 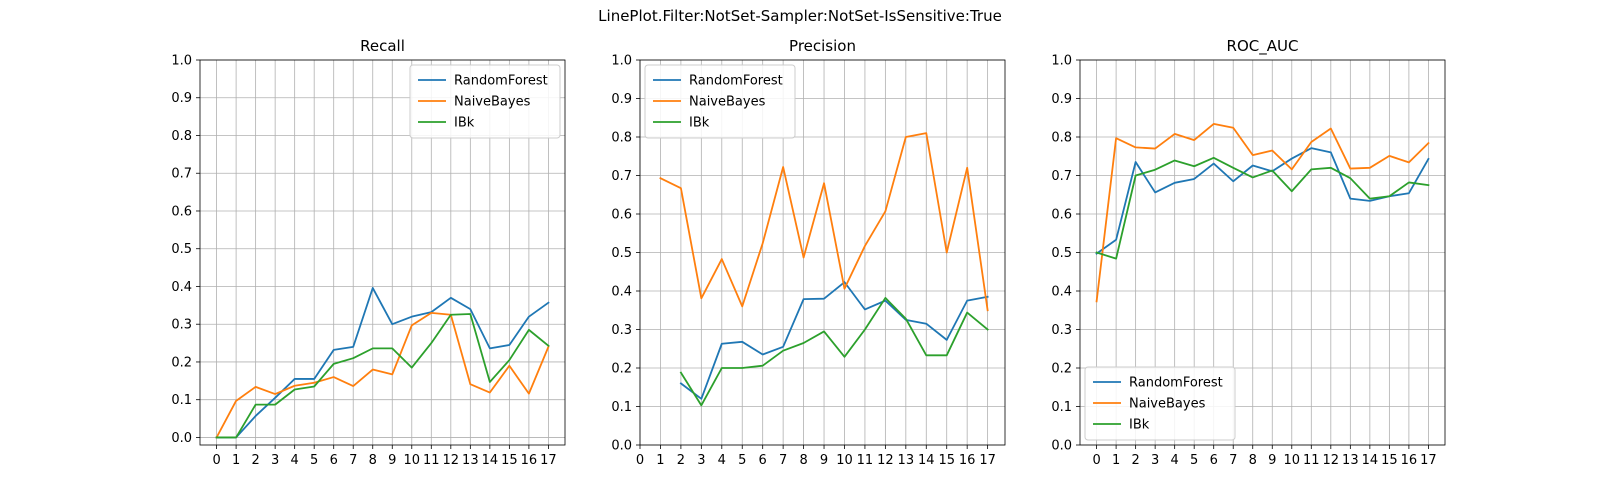 I want to click on subplot-title: Precision, so click(x=822, y=46).